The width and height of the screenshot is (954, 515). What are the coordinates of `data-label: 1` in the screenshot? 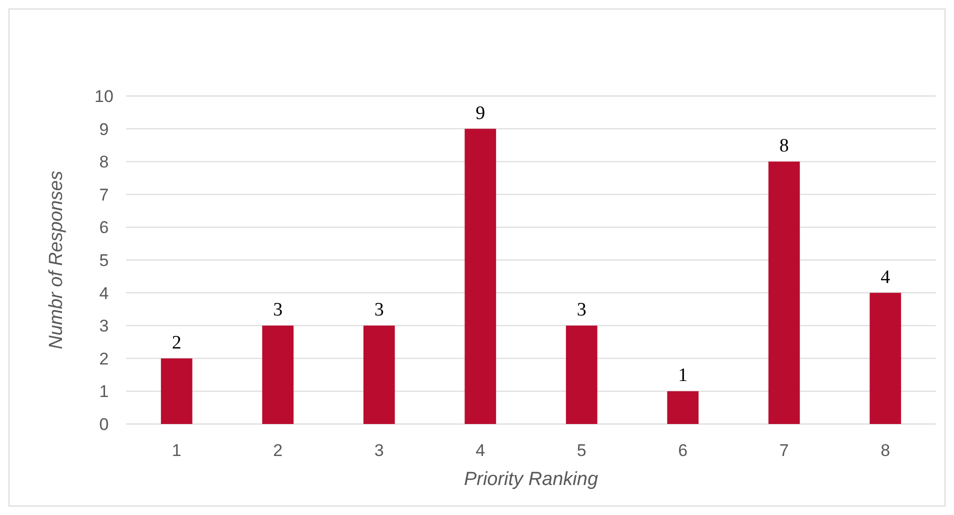 It's located at (683, 375).